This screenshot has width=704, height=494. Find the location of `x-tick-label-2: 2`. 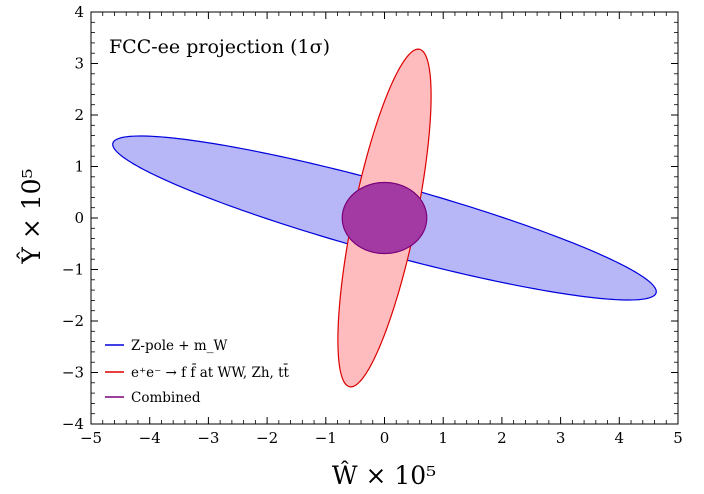

x-tick-label-2: 2 is located at coordinates (502, 438).